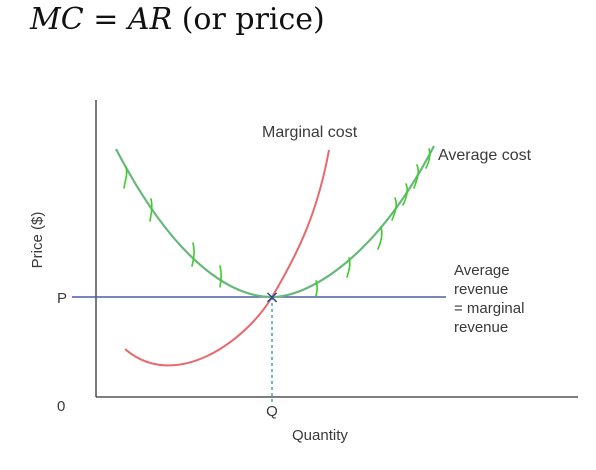 This screenshot has height=470, width=596. I want to click on average-revenue-label: Average revenue = marginal revenue, so click(489, 299).